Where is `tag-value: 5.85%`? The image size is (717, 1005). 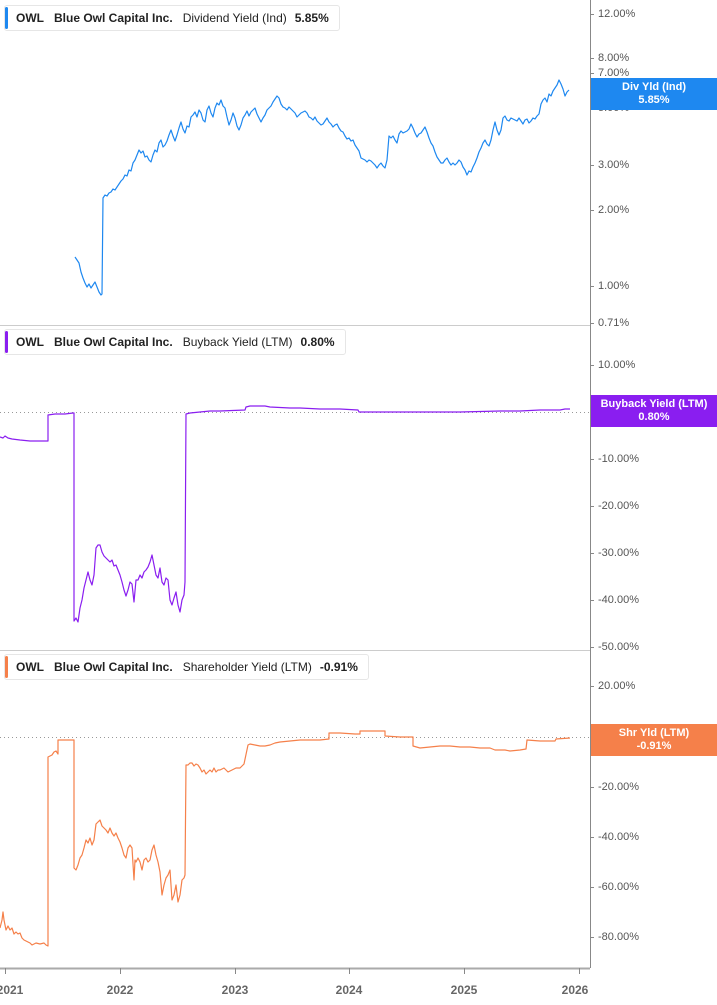
tag-value: 5.85% is located at coordinates (654, 100).